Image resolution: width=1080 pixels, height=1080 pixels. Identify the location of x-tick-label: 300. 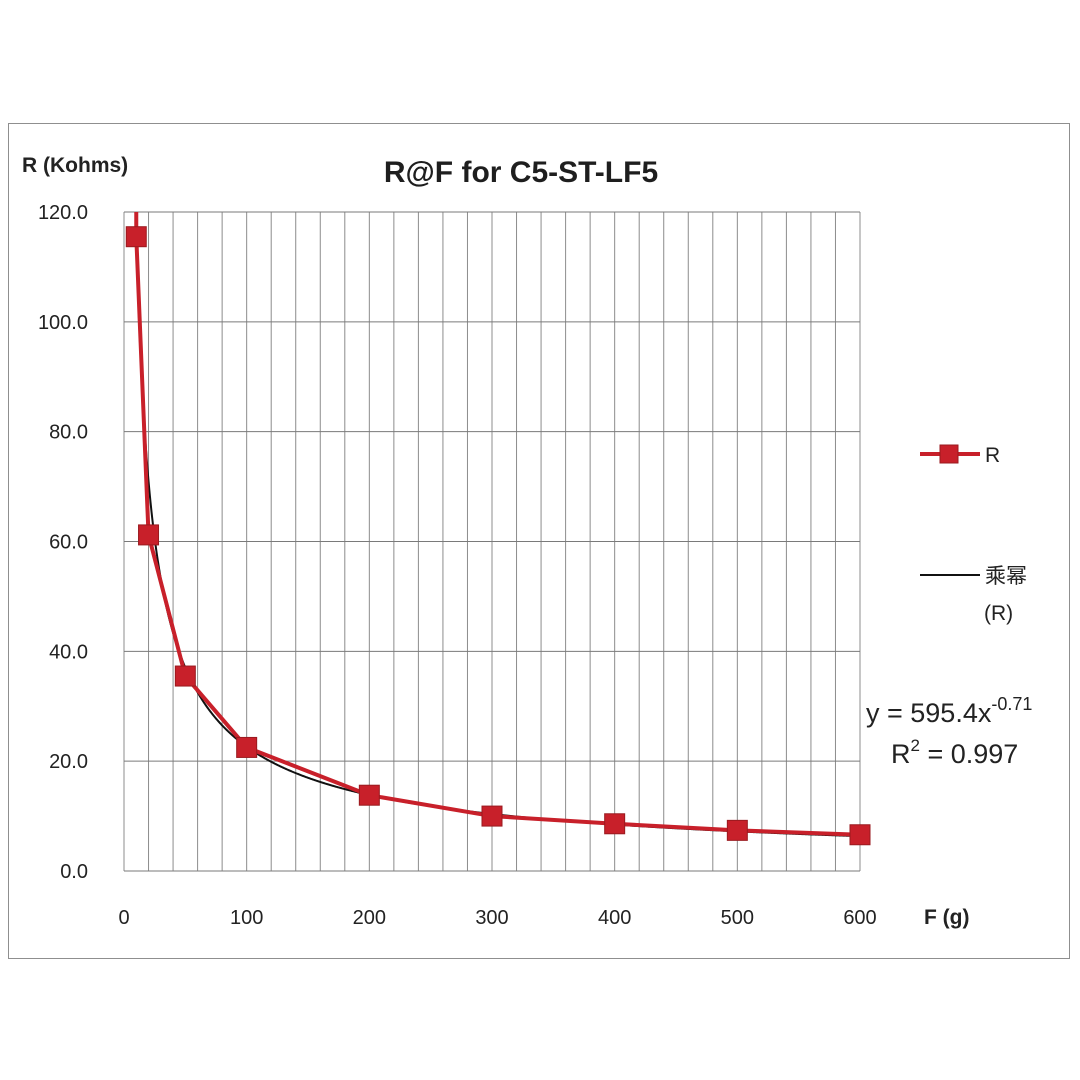
(491, 918).